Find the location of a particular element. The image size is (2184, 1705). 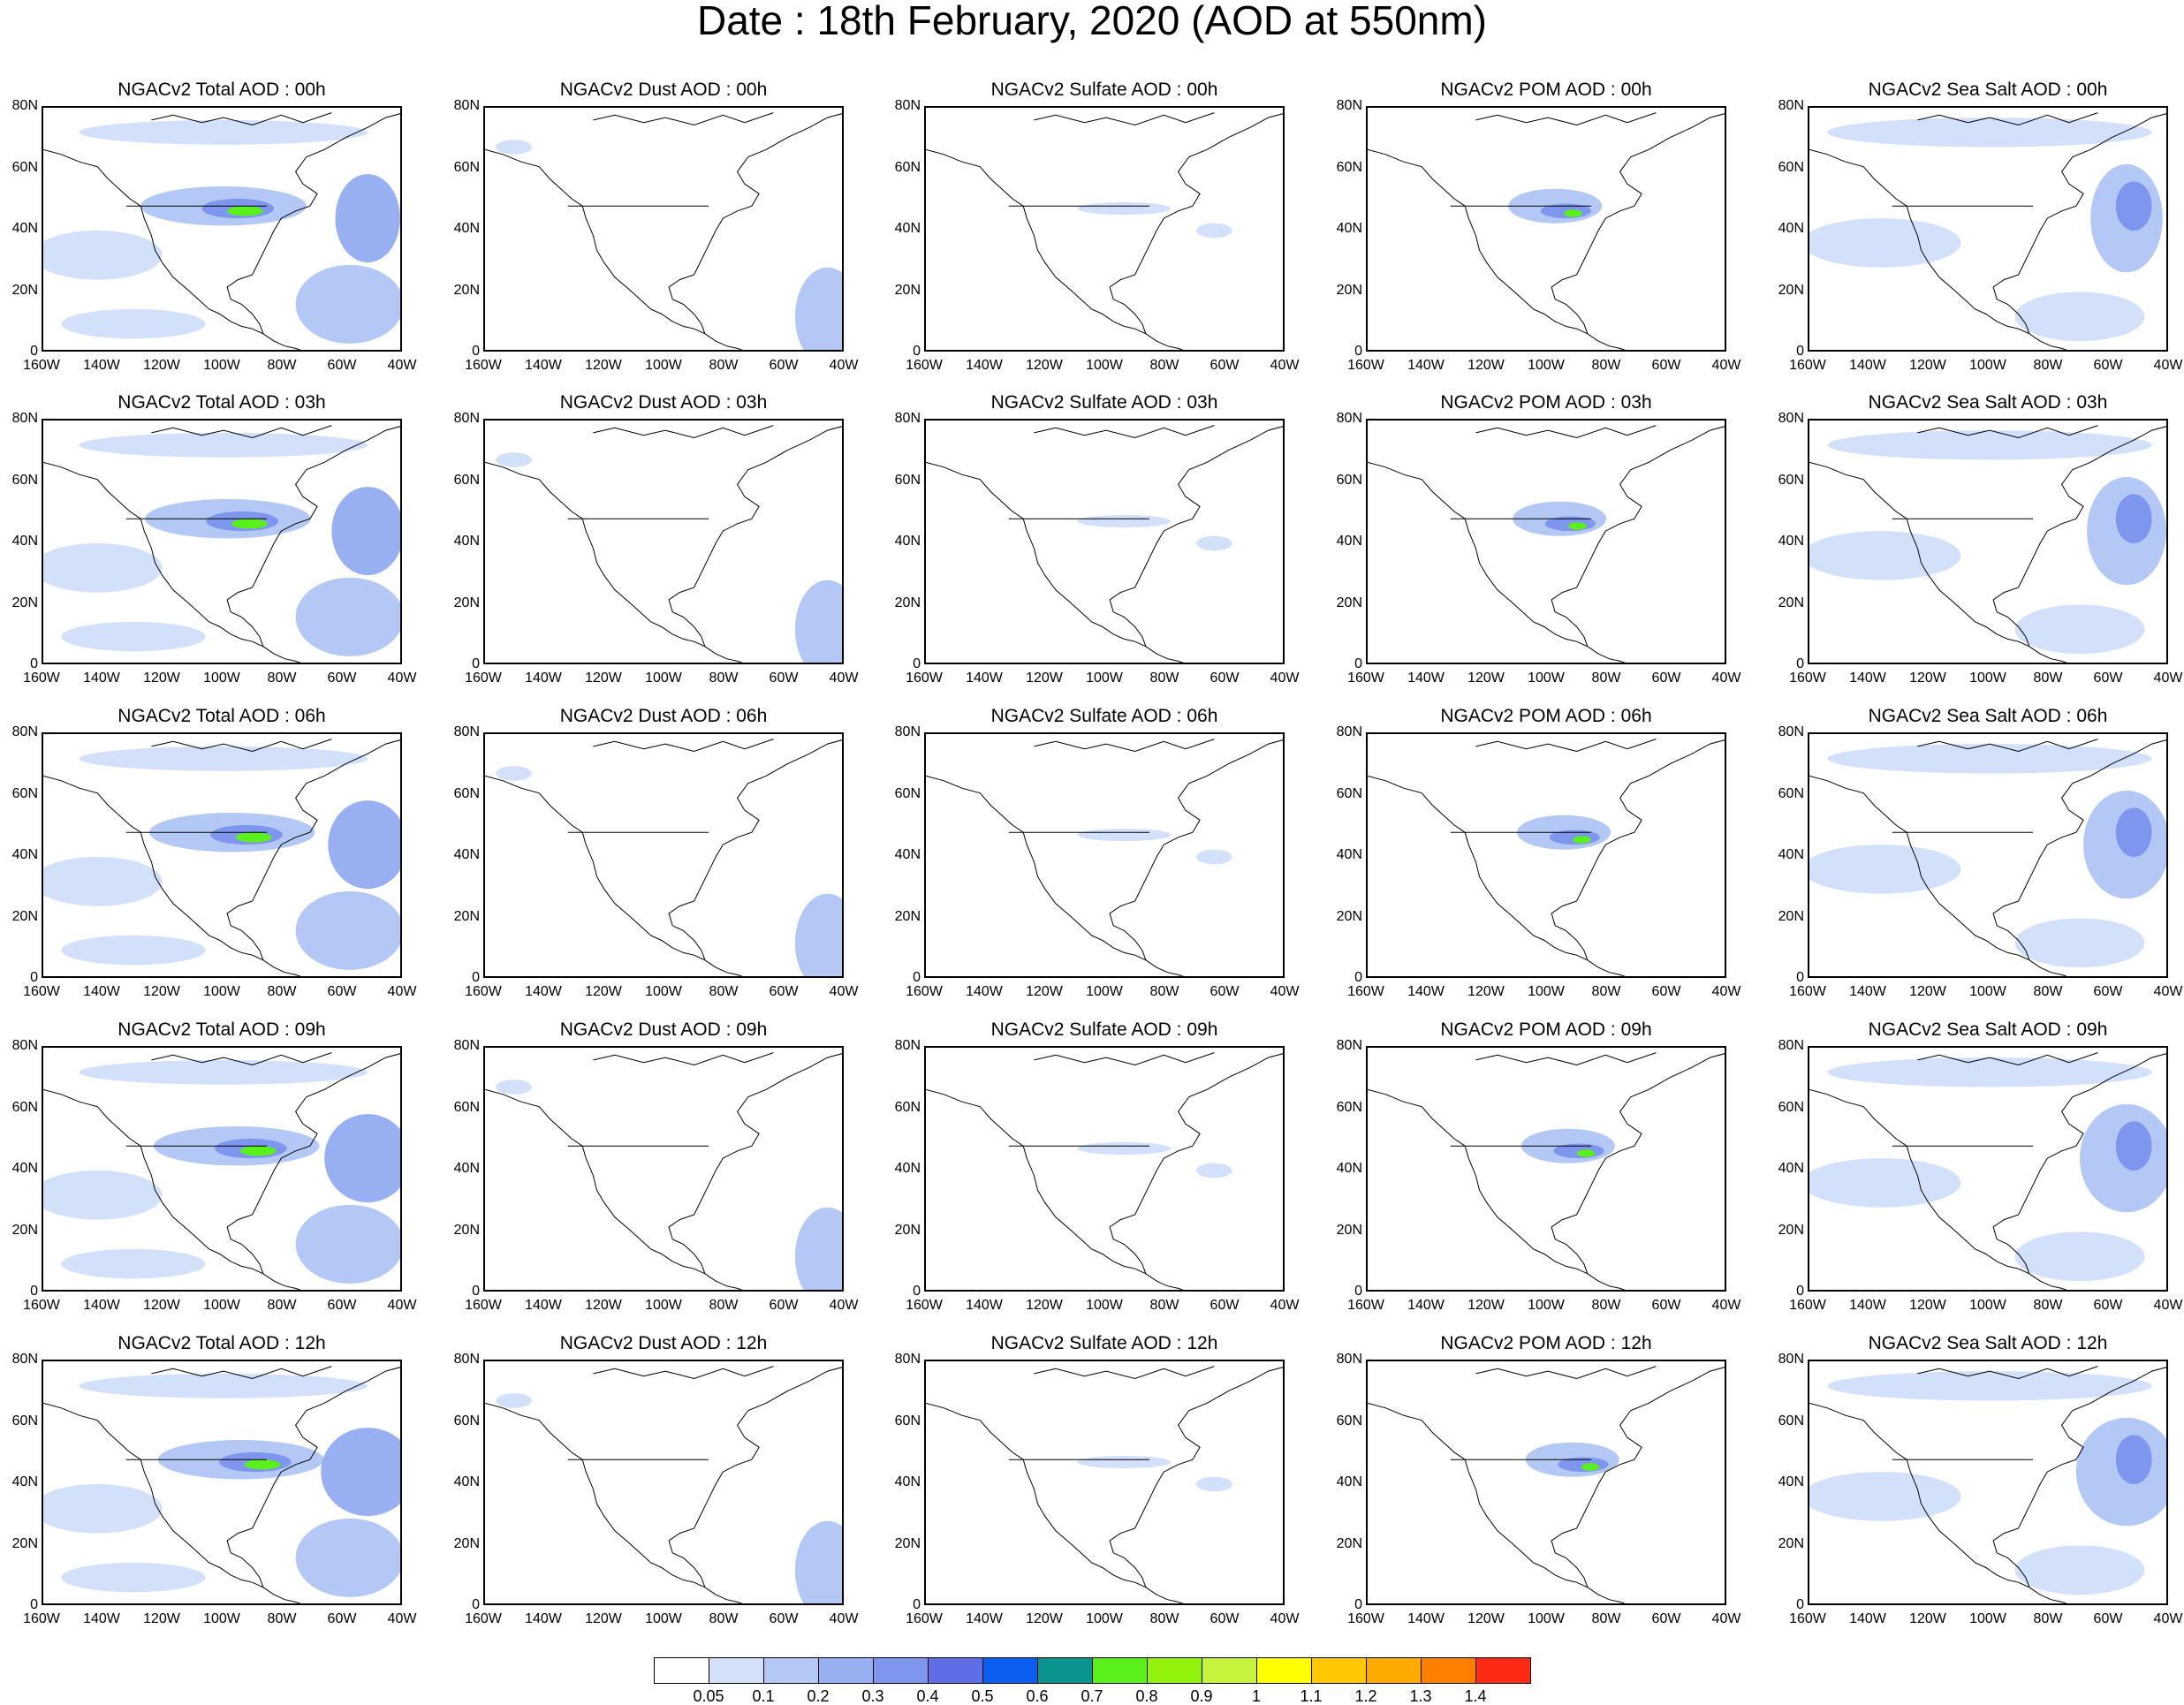

panel-title-seasalt-3: NGACv2 Sea Salt AOD : 09h is located at coordinates (1988, 1030).